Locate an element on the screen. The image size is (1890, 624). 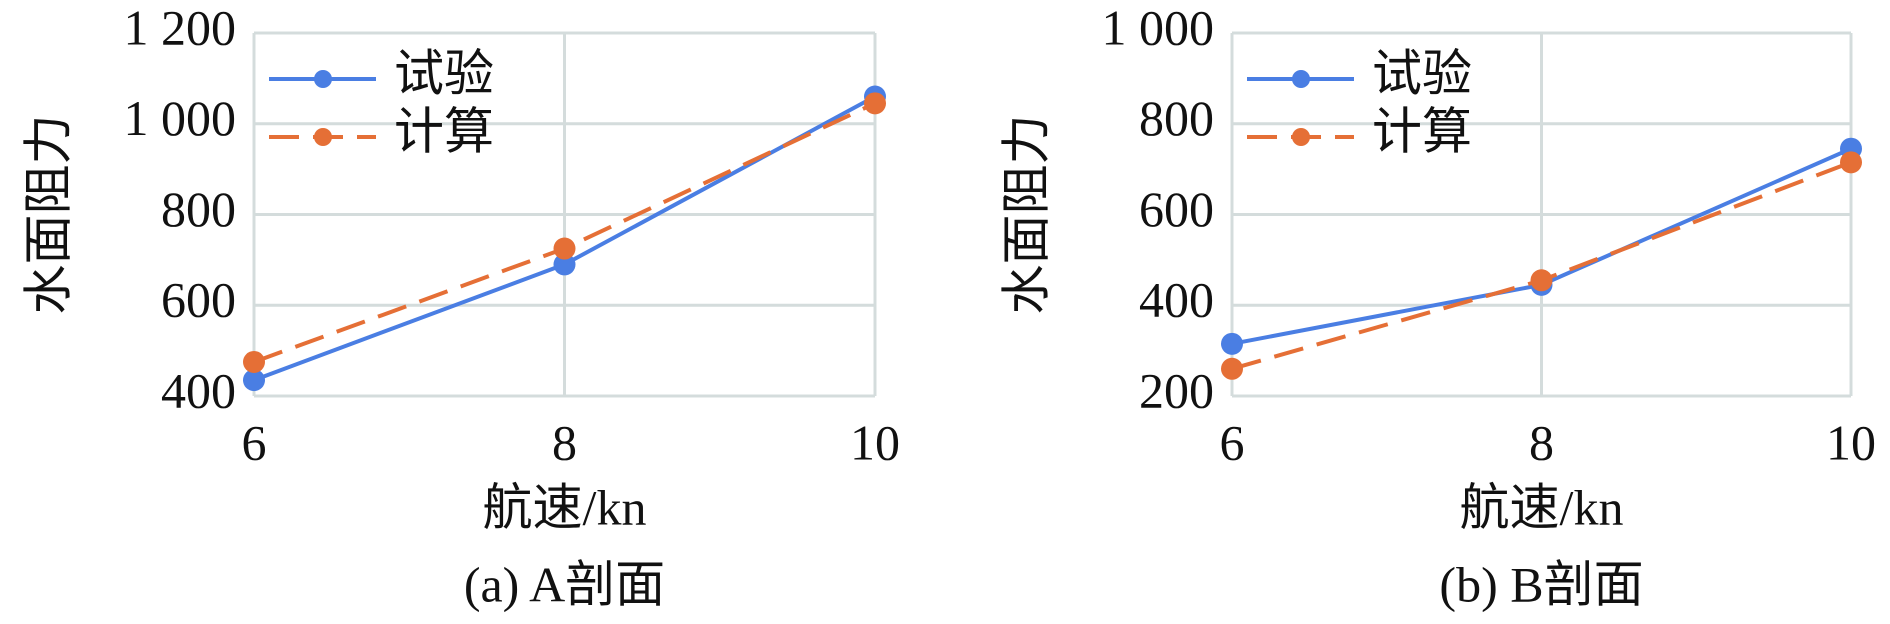
caption: (b) B剖面 is located at coordinates (1541, 584).